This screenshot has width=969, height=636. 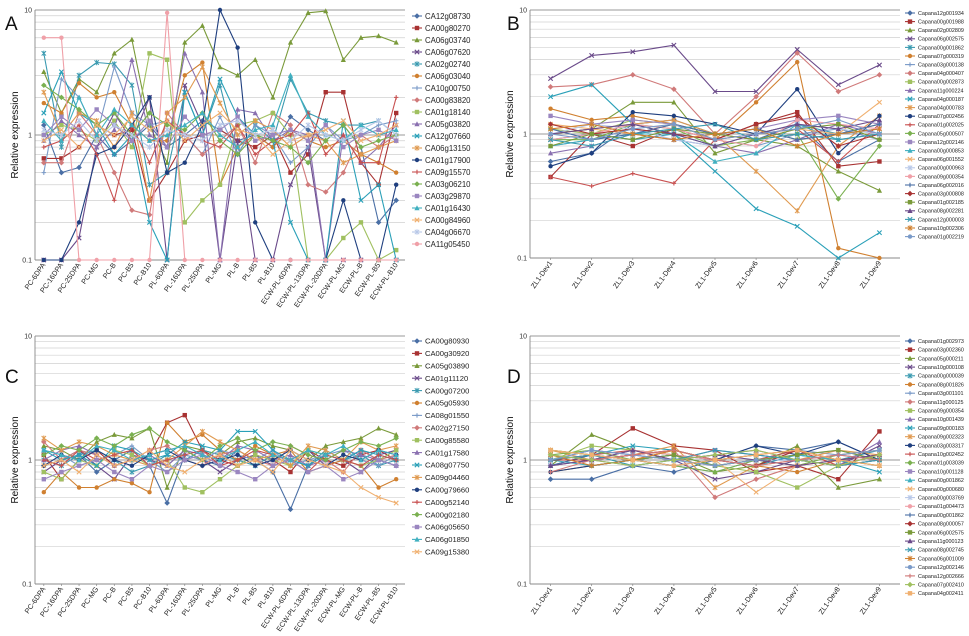 What do you see at coordinates (941, 117) in the screenshot?
I see `legend-entry: Capana07g002456` at bounding box center [941, 117].